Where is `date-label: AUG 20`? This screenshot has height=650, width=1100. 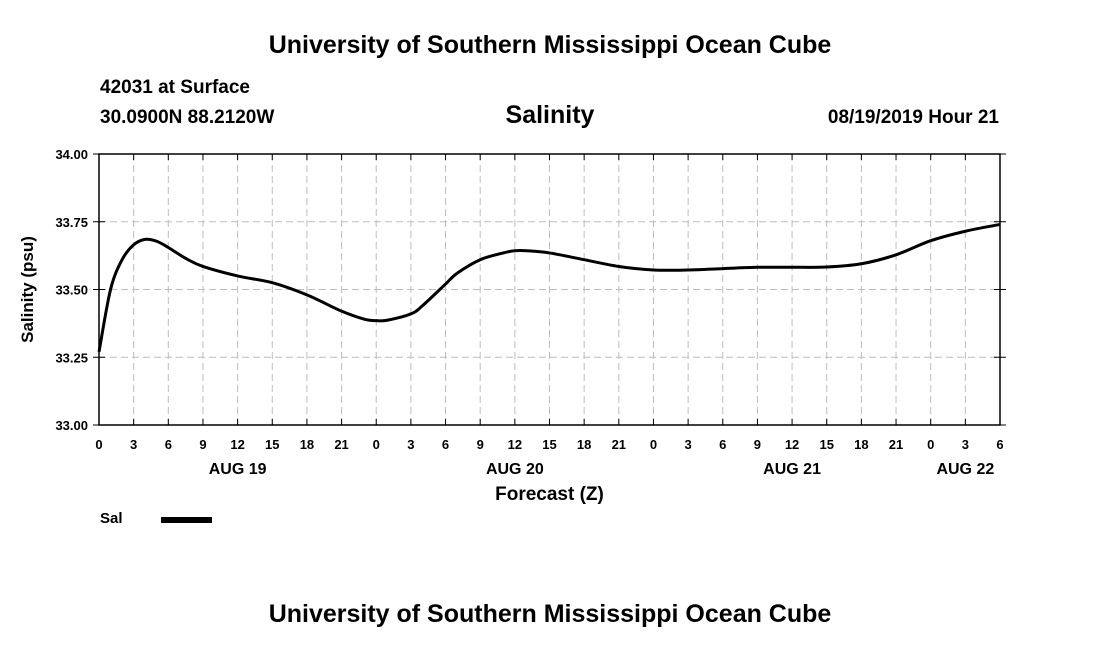 date-label: AUG 20 is located at coordinates (515, 469).